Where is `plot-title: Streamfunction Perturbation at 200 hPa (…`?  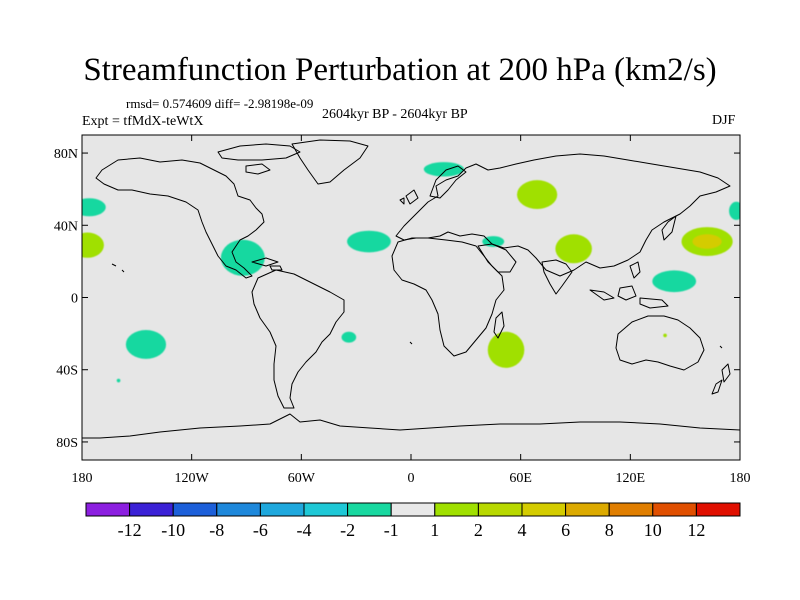
plot-title: Streamfunction Perturbation at 200 hPa (… is located at coordinates (400, 70).